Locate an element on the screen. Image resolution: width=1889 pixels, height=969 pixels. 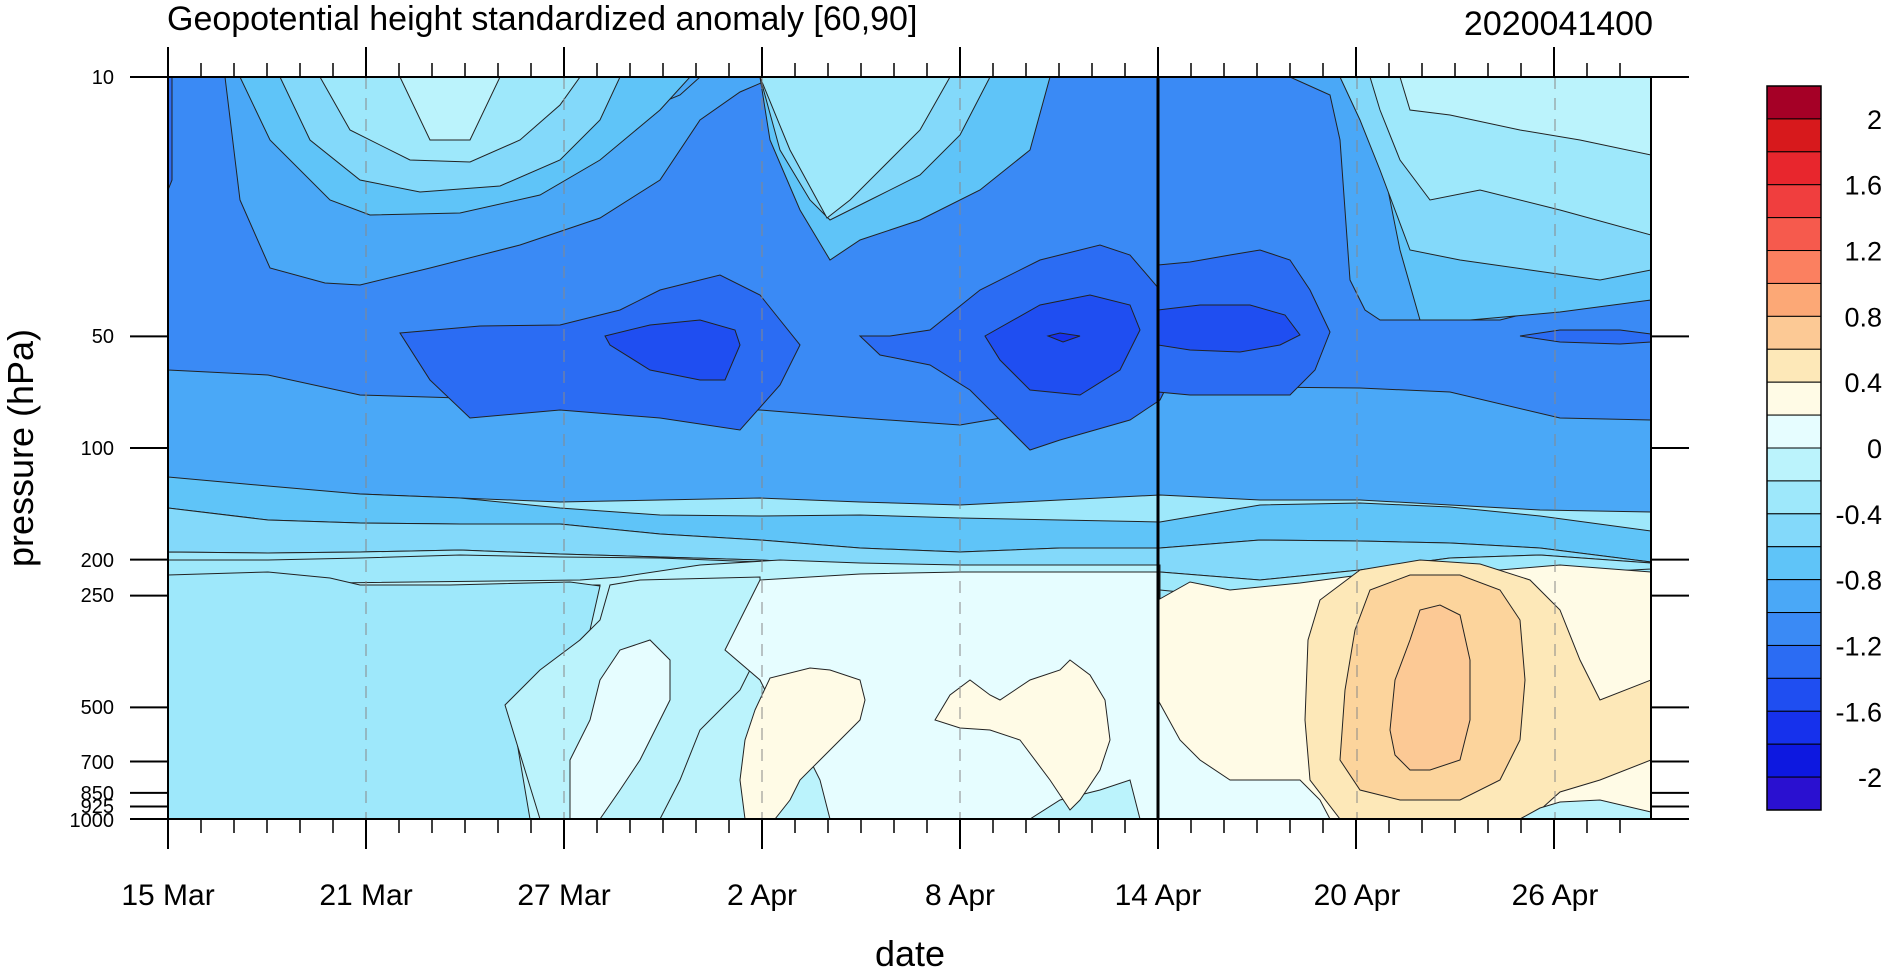
colorbar-label: -0.8 is located at coordinates (1858, 581).